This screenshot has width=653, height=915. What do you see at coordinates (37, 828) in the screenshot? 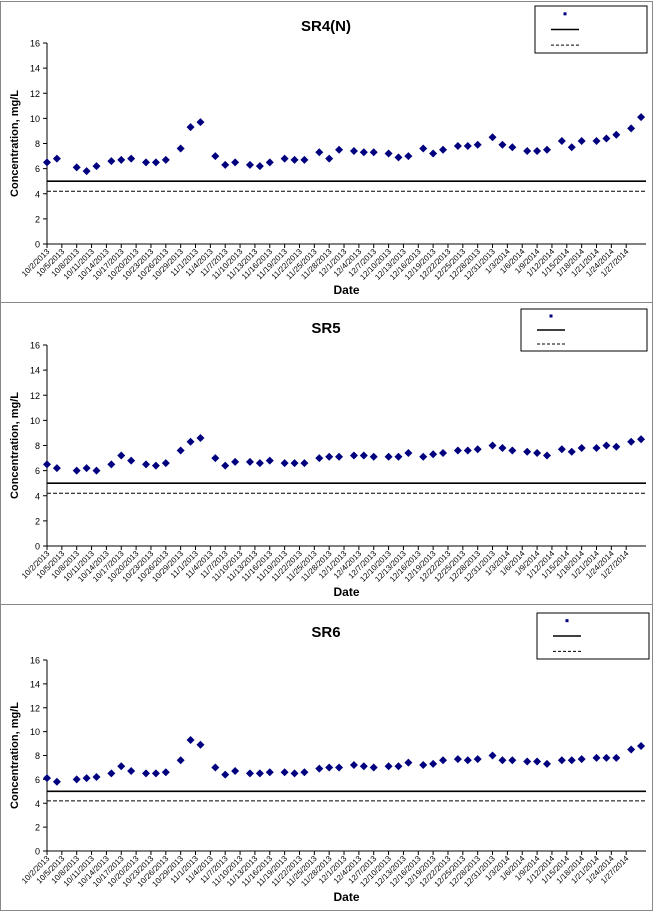
I see `y-tick-label: 2` at bounding box center [37, 828].